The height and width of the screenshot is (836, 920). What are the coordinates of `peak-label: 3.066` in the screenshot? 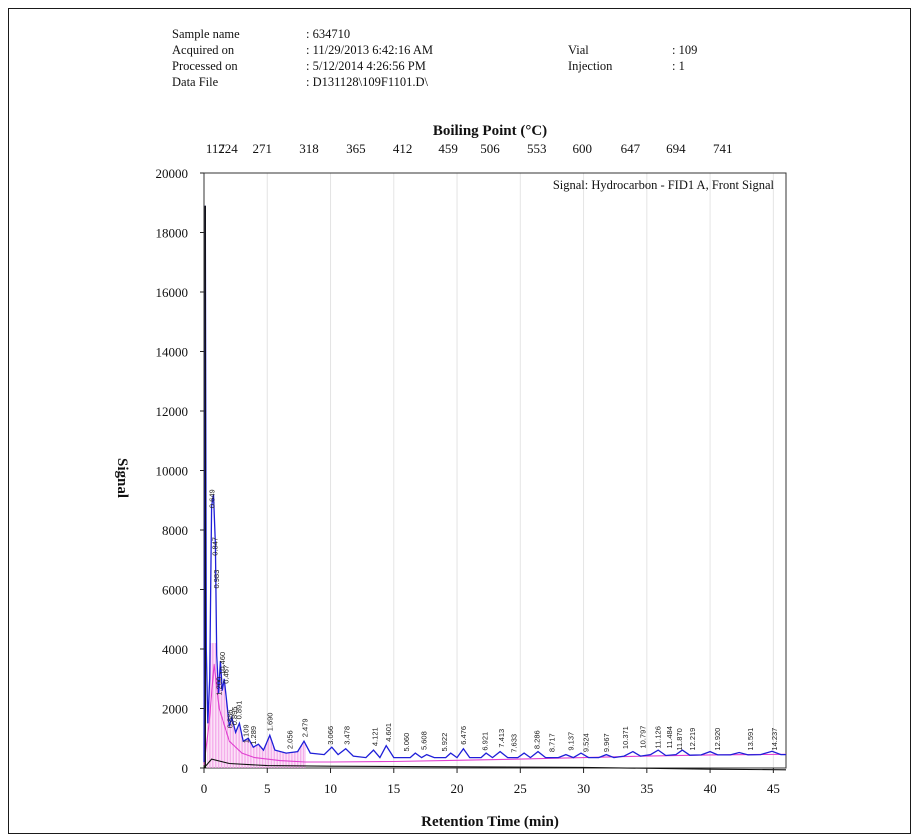 It's located at (330, 735).